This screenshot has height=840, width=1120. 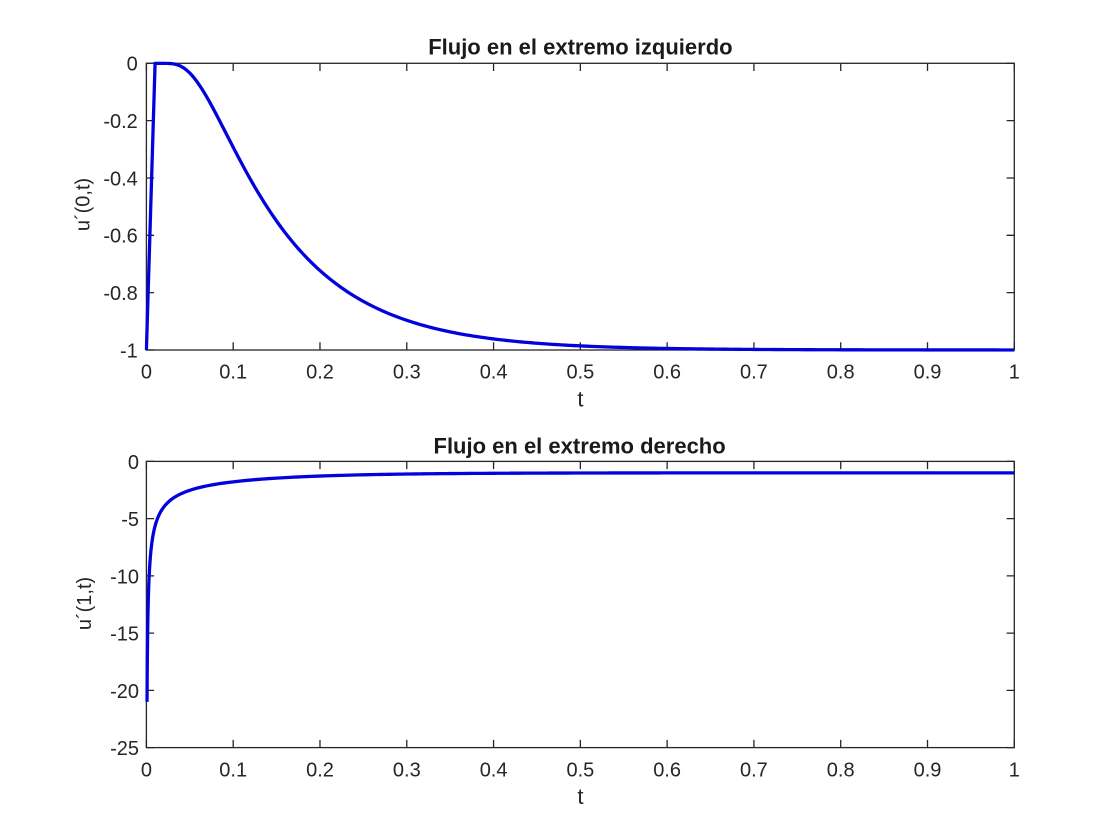 What do you see at coordinates (85, 603) in the screenshot?
I see `svg-text: u´(1,t)` at bounding box center [85, 603].